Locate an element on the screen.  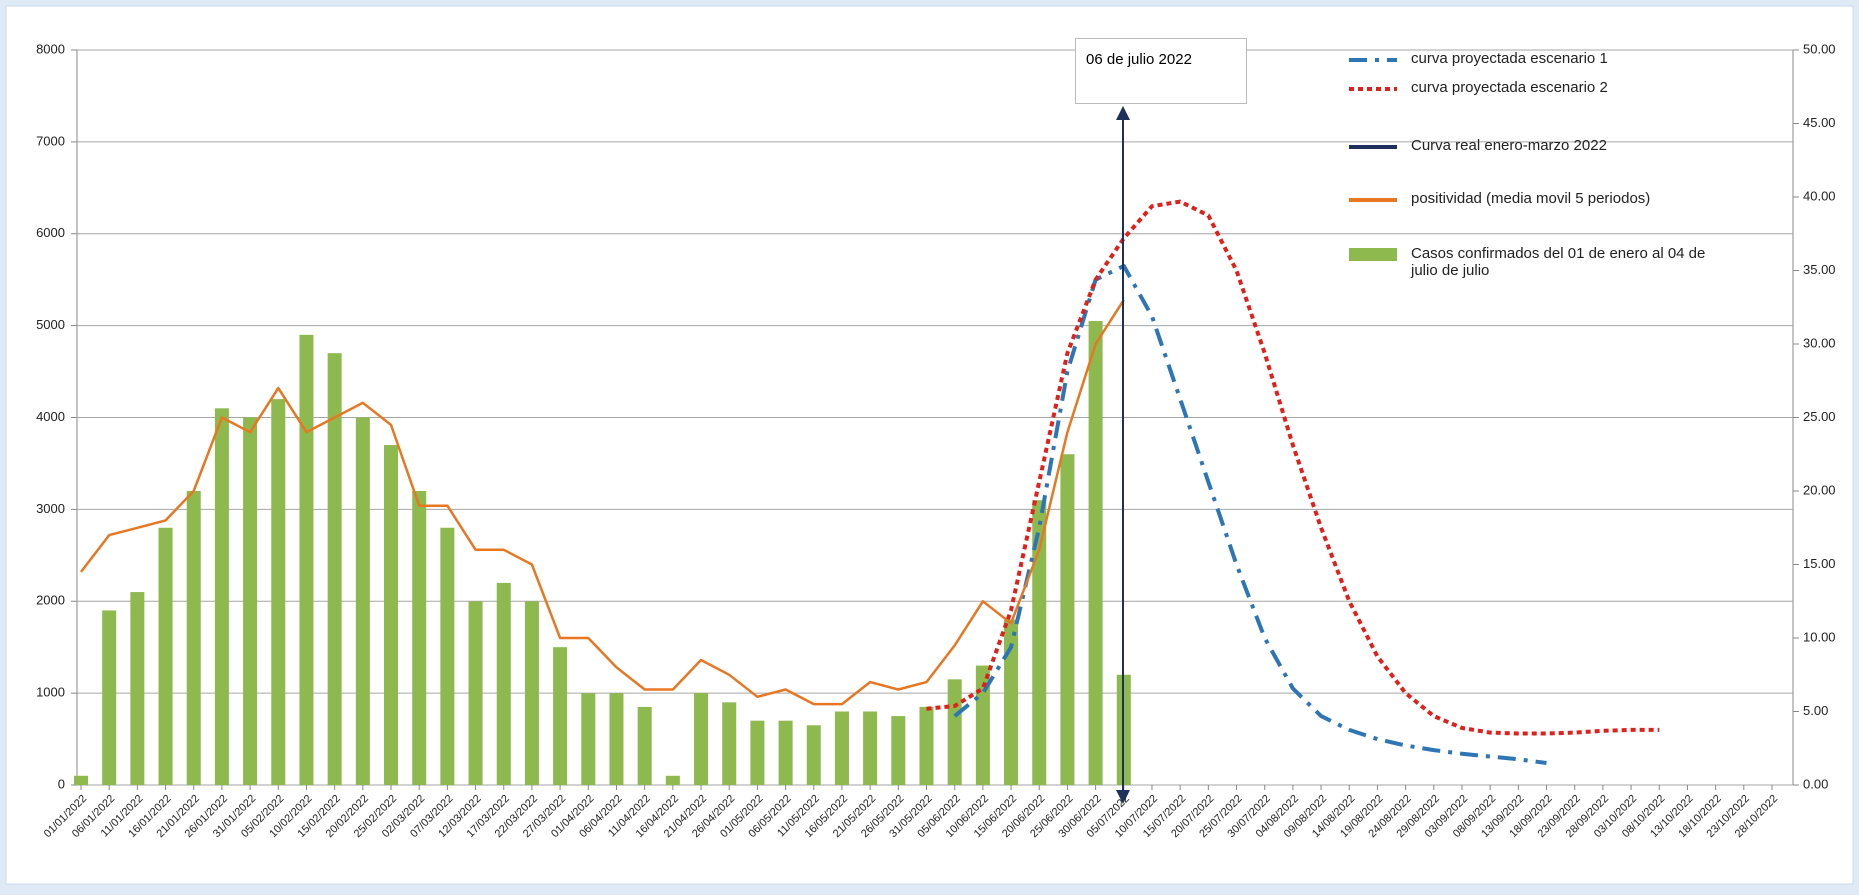
legend-label: Curva real enero-marzo 2022 is located at coordinates (1509, 145).